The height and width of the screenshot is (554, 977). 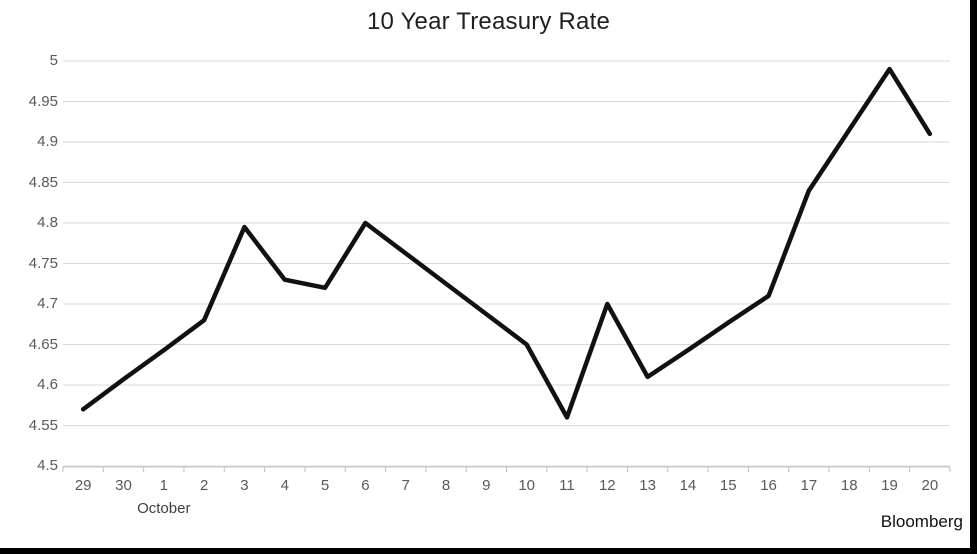 I want to click on x-axis-tick-label: 11, so click(x=567, y=485).